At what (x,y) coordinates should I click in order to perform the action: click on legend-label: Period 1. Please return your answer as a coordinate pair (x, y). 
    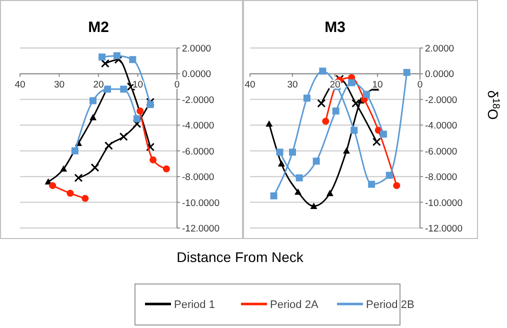
    Looking at the image, I should click on (194, 305).